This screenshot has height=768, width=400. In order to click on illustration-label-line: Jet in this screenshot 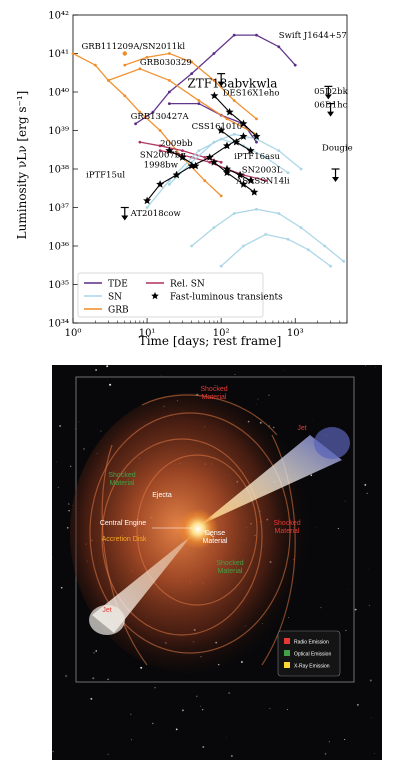, I will do `click(106, 610)`.